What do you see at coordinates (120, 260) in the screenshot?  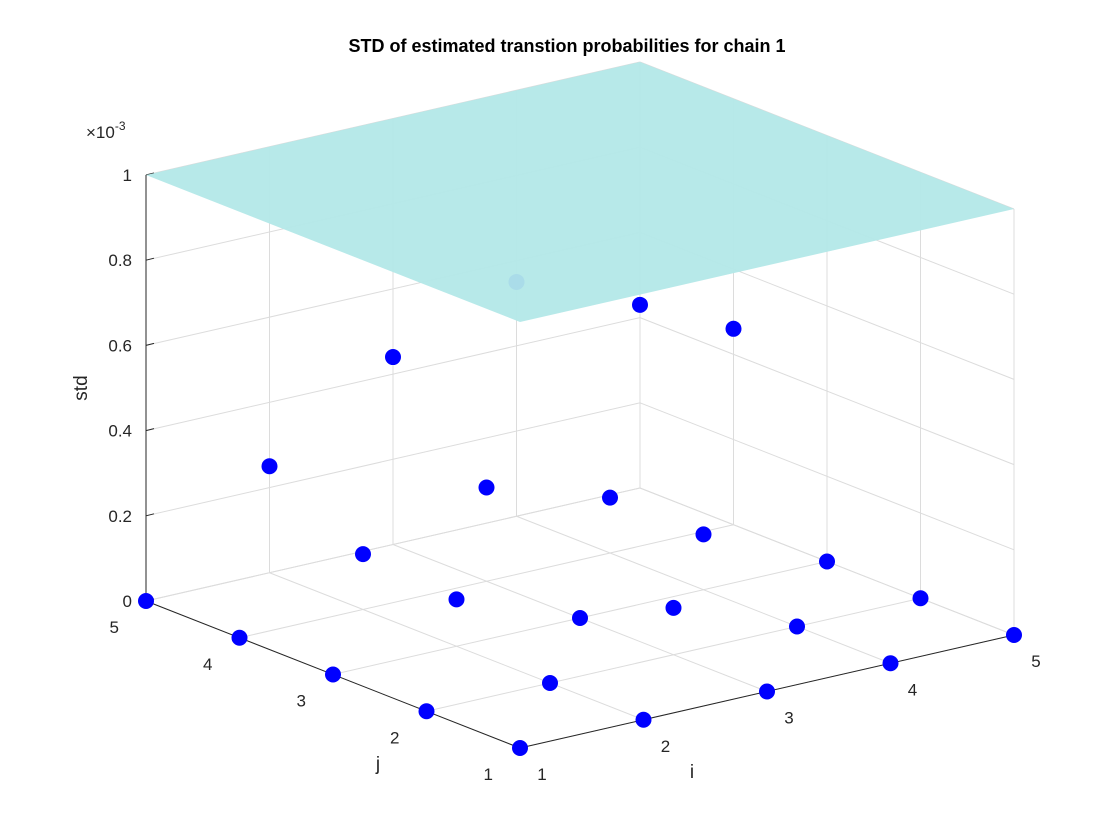 I see `z-tick-label: 0.8` at bounding box center [120, 260].